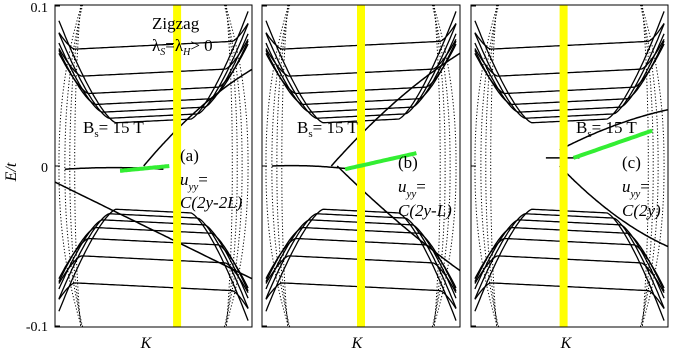 This screenshot has height=355, width=685. Describe the element at coordinates (37, 327) in the screenshot. I see `y-tick-bottom: -0.1` at that location.